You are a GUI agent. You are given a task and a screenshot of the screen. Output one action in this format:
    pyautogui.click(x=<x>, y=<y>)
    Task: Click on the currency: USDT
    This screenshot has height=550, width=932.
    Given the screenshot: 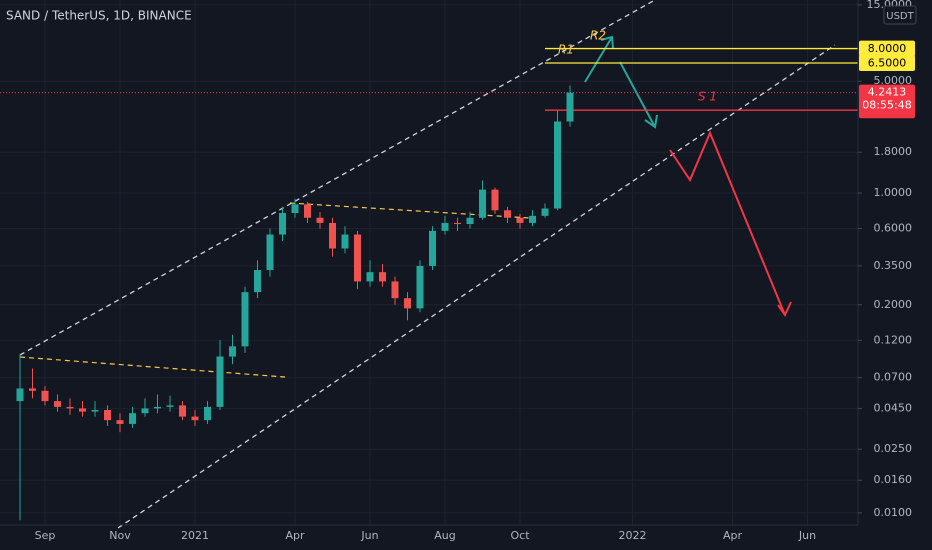 What is the action you would take?
    pyautogui.click(x=900, y=16)
    